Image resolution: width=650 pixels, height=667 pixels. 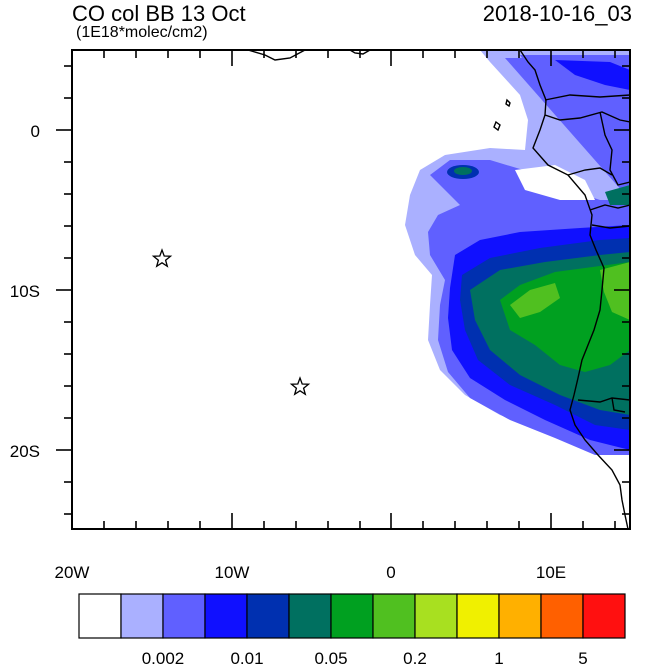 What do you see at coordinates (617, 195) in the screenshot?
I see `plume-gabon-spot` at bounding box center [617, 195].